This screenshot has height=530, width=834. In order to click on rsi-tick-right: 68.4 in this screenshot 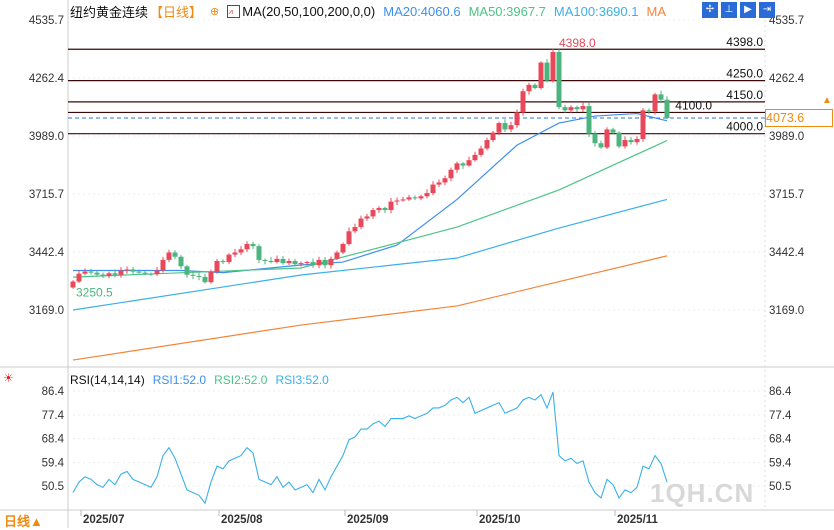, I will do `click(780, 440)`.